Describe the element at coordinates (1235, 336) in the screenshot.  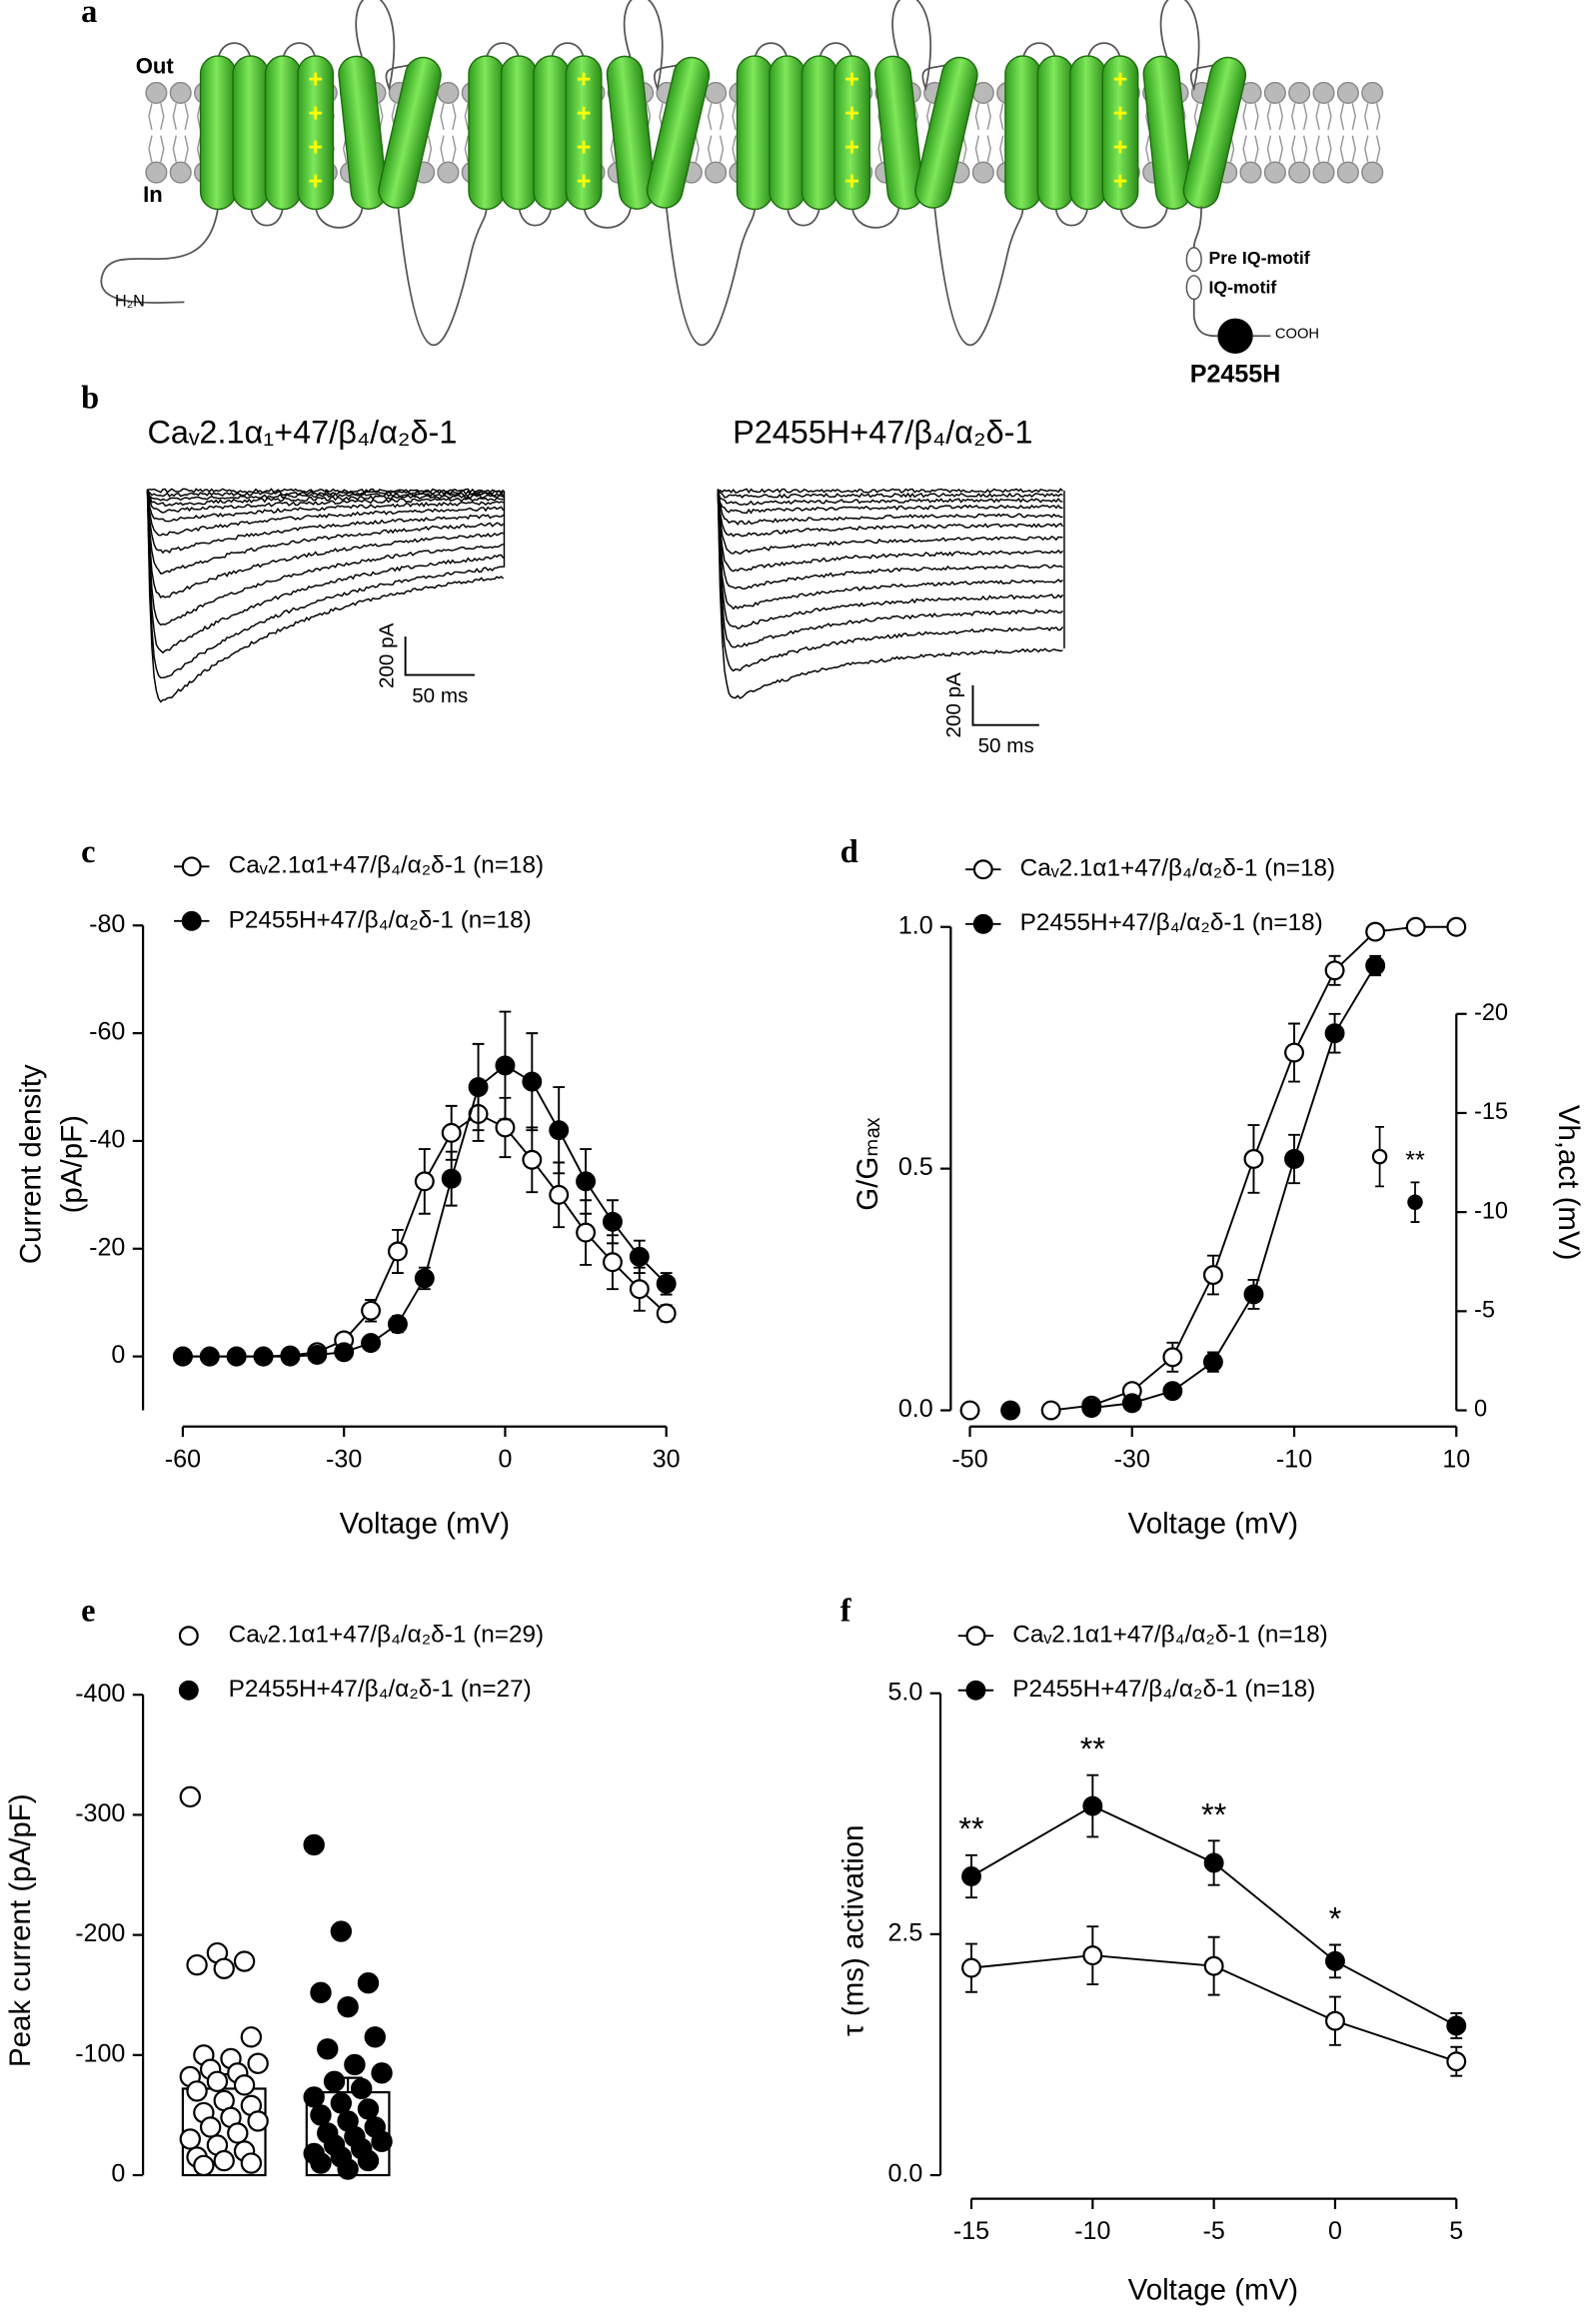
I see `mutation-site` at that location.